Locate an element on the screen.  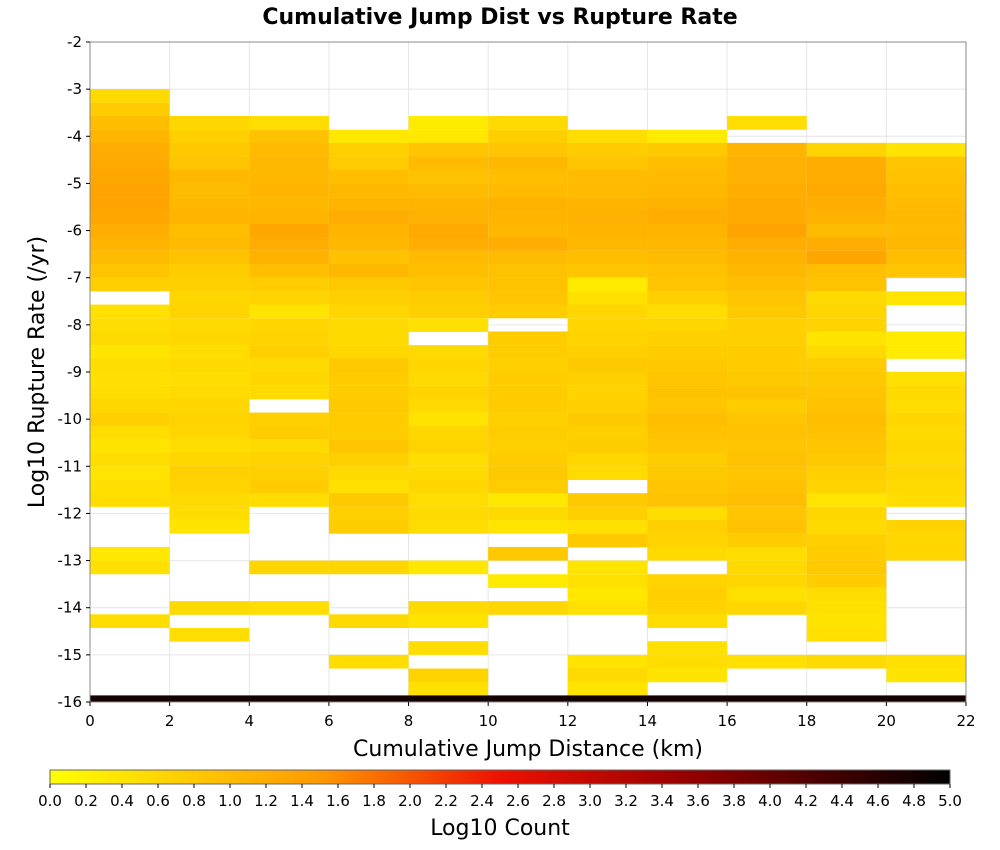
colorbar-tick-label: 3.6 is located at coordinates (698, 801).